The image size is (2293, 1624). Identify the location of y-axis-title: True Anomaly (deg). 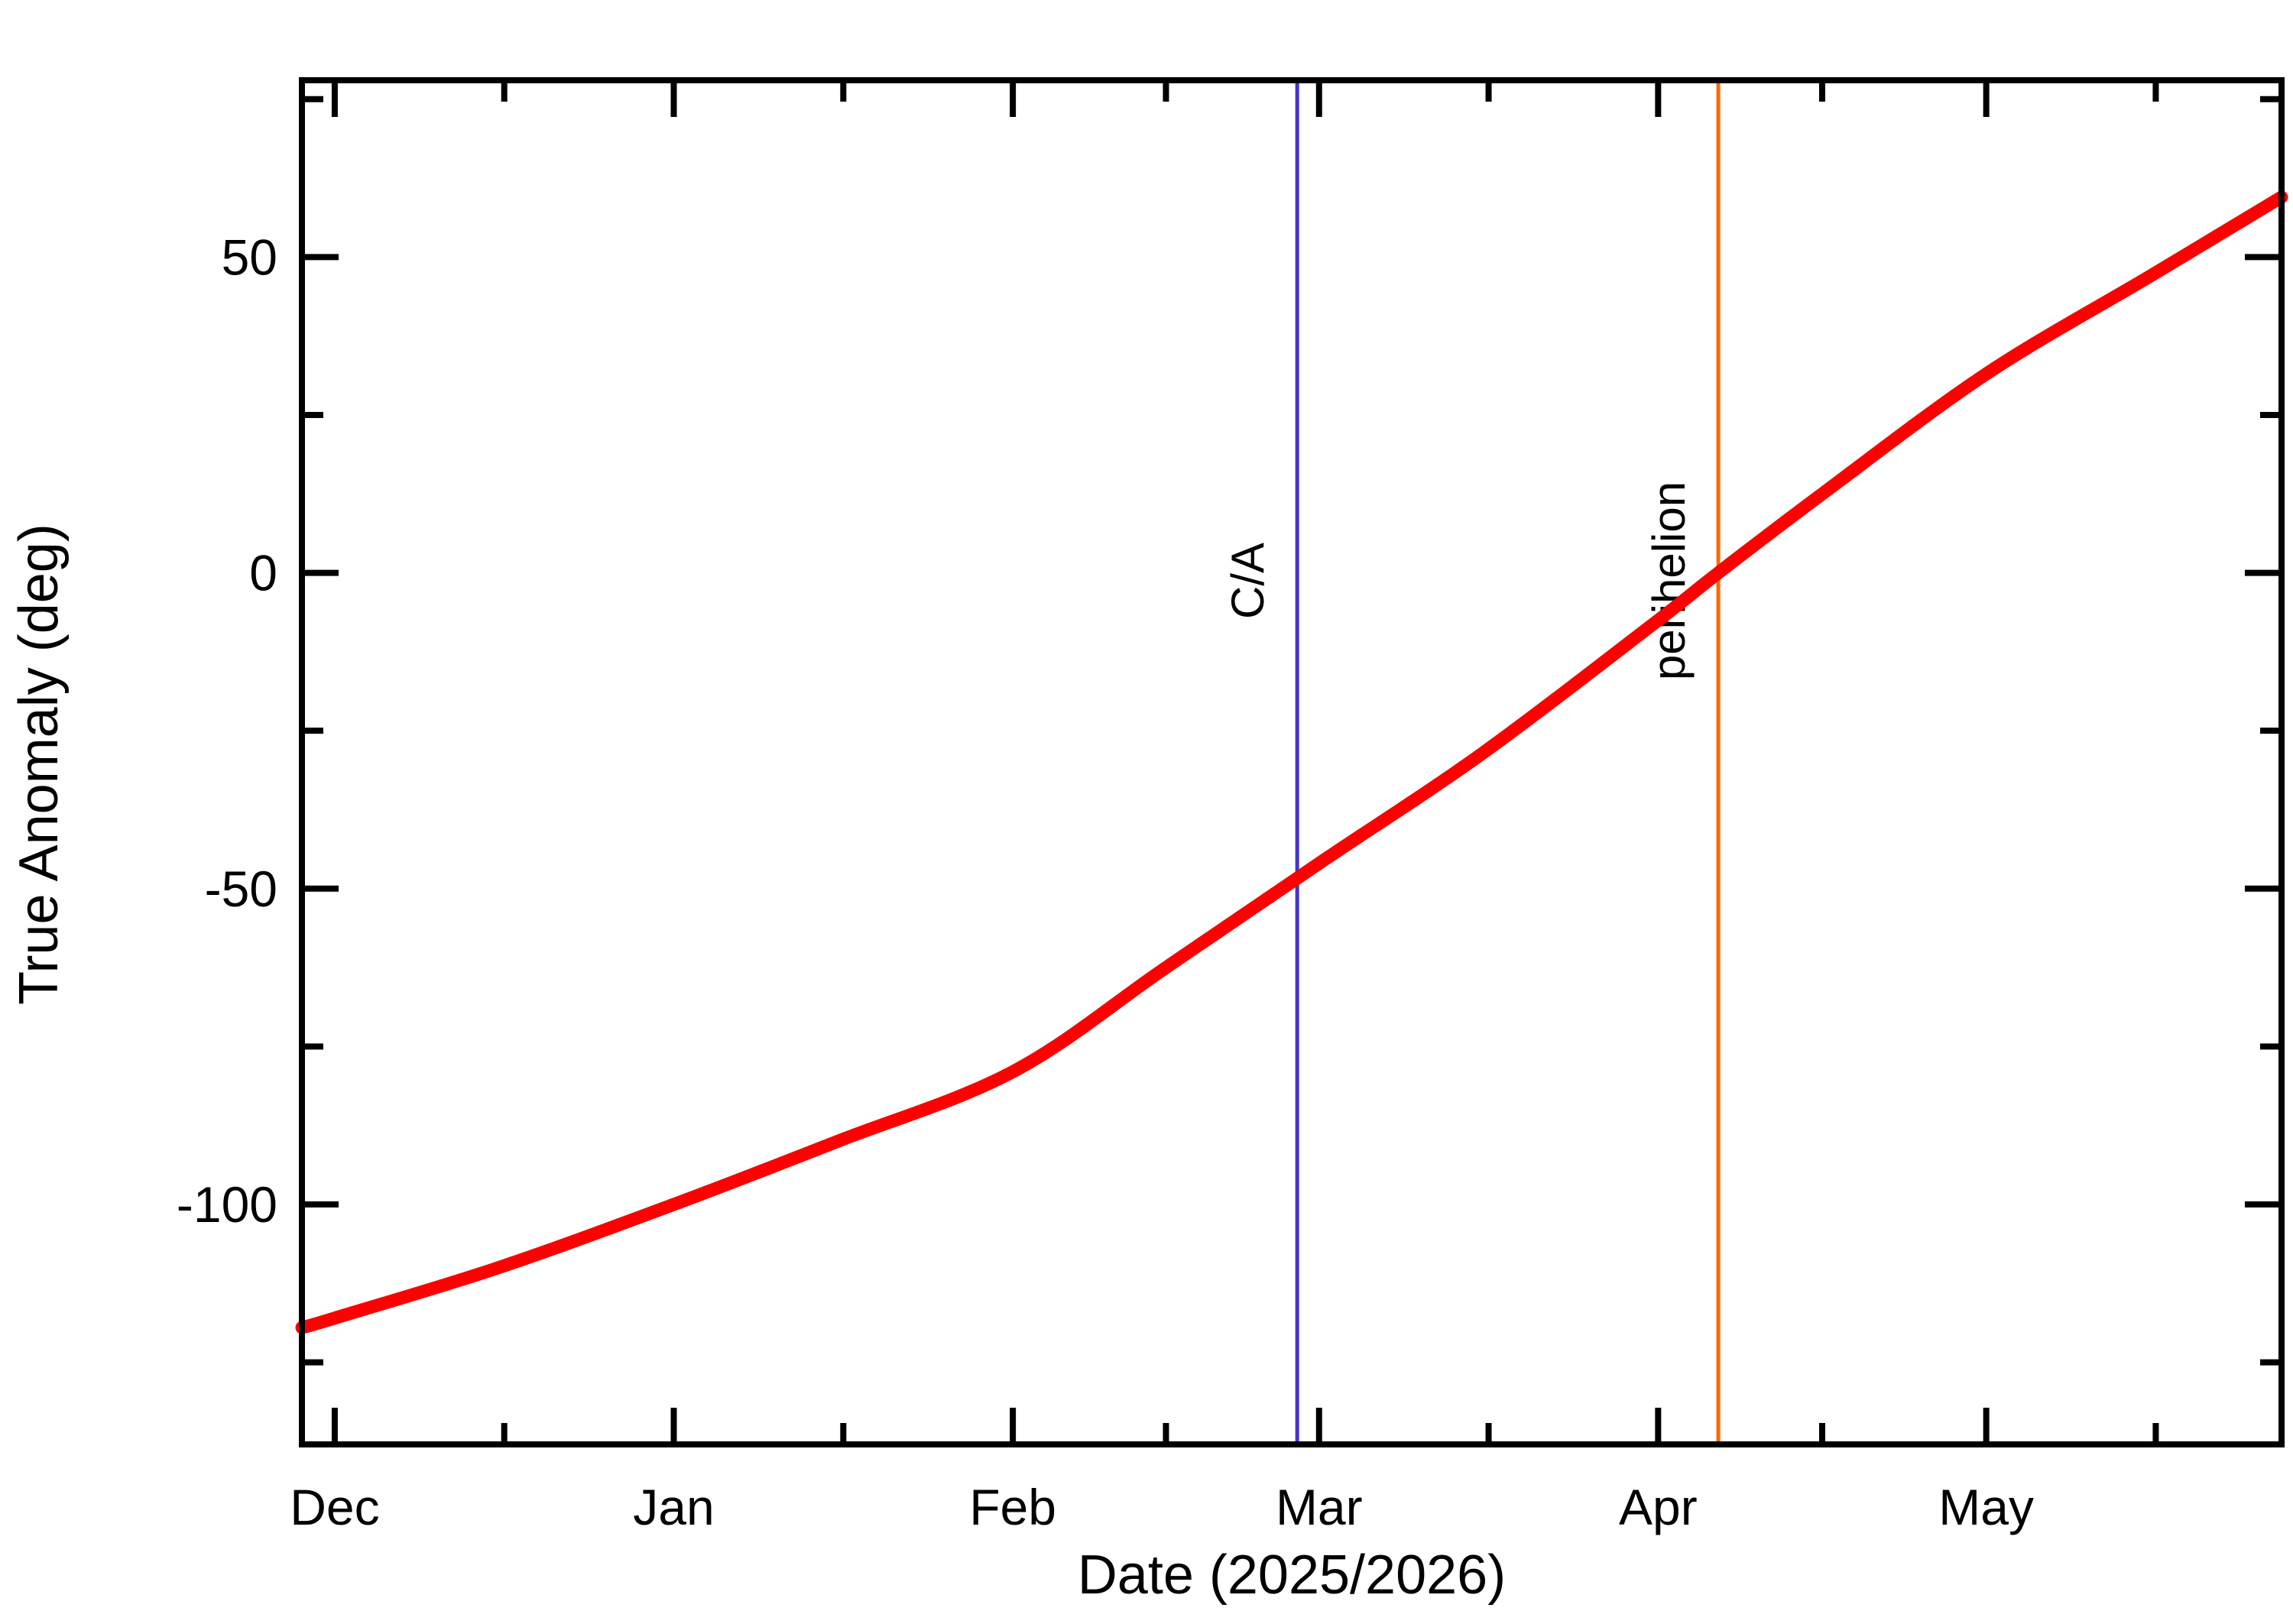
(39, 764).